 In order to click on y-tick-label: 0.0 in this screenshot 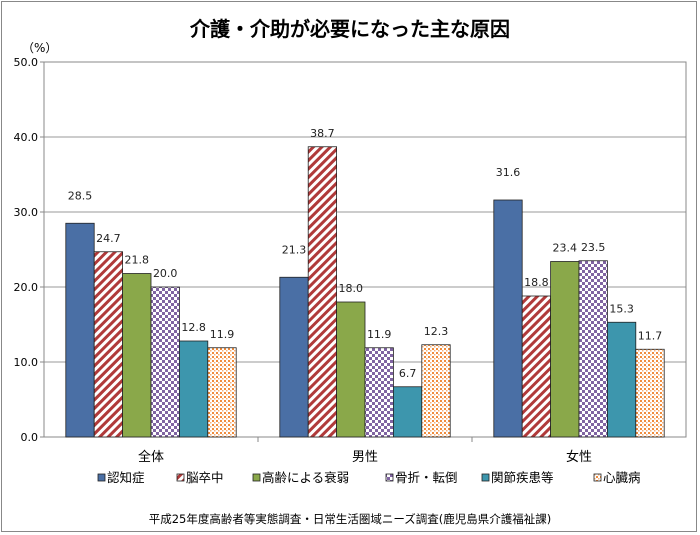, I will do `click(30, 437)`.